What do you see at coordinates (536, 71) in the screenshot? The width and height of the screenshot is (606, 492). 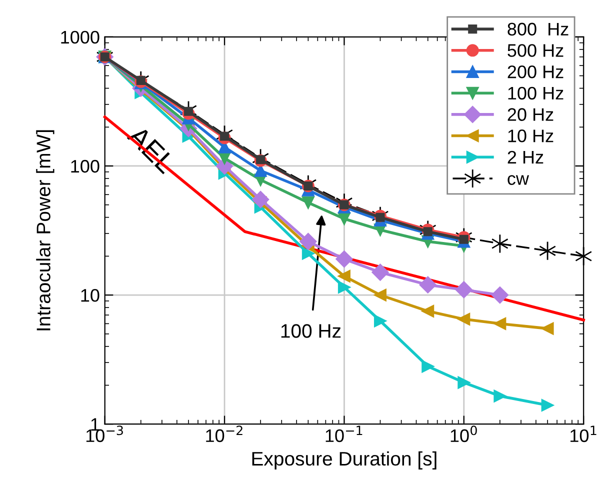 I see `legend-label: 200 Hz` at bounding box center [536, 71].